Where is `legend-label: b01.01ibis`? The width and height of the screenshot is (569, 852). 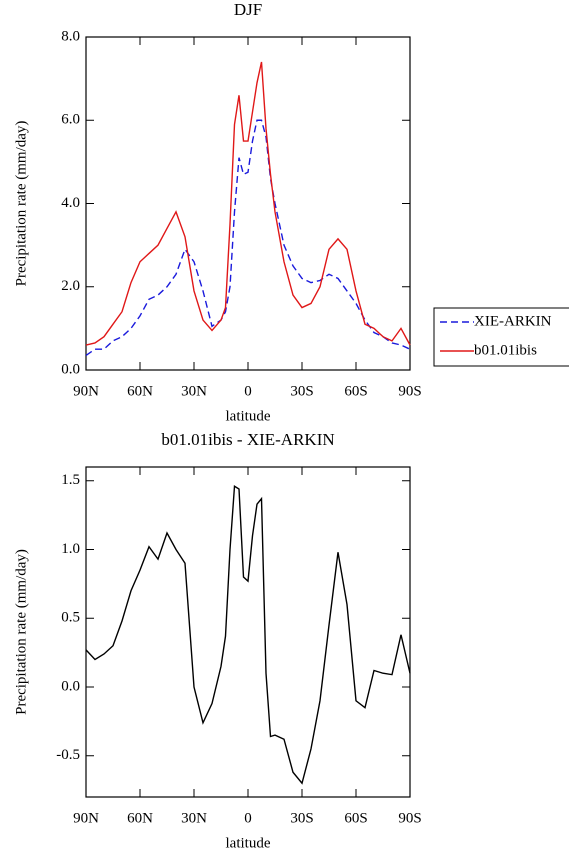 legend-label: b01.01ibis is located at coordinates (505, 350).